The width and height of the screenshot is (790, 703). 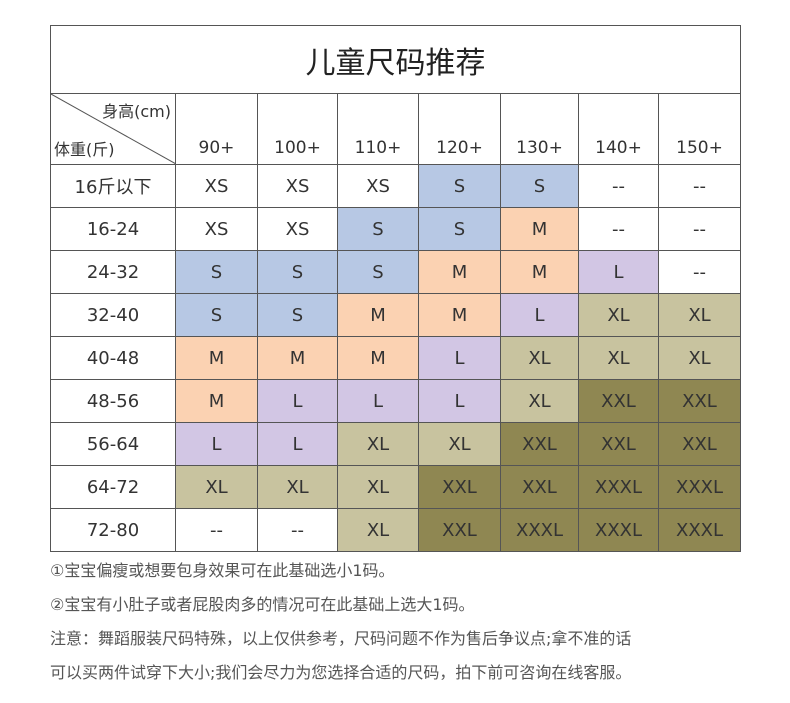 What do you see at coordinates (113, 487) in the screenshot?
I see `row-label: 64-72` at bounding box center [113, 487].